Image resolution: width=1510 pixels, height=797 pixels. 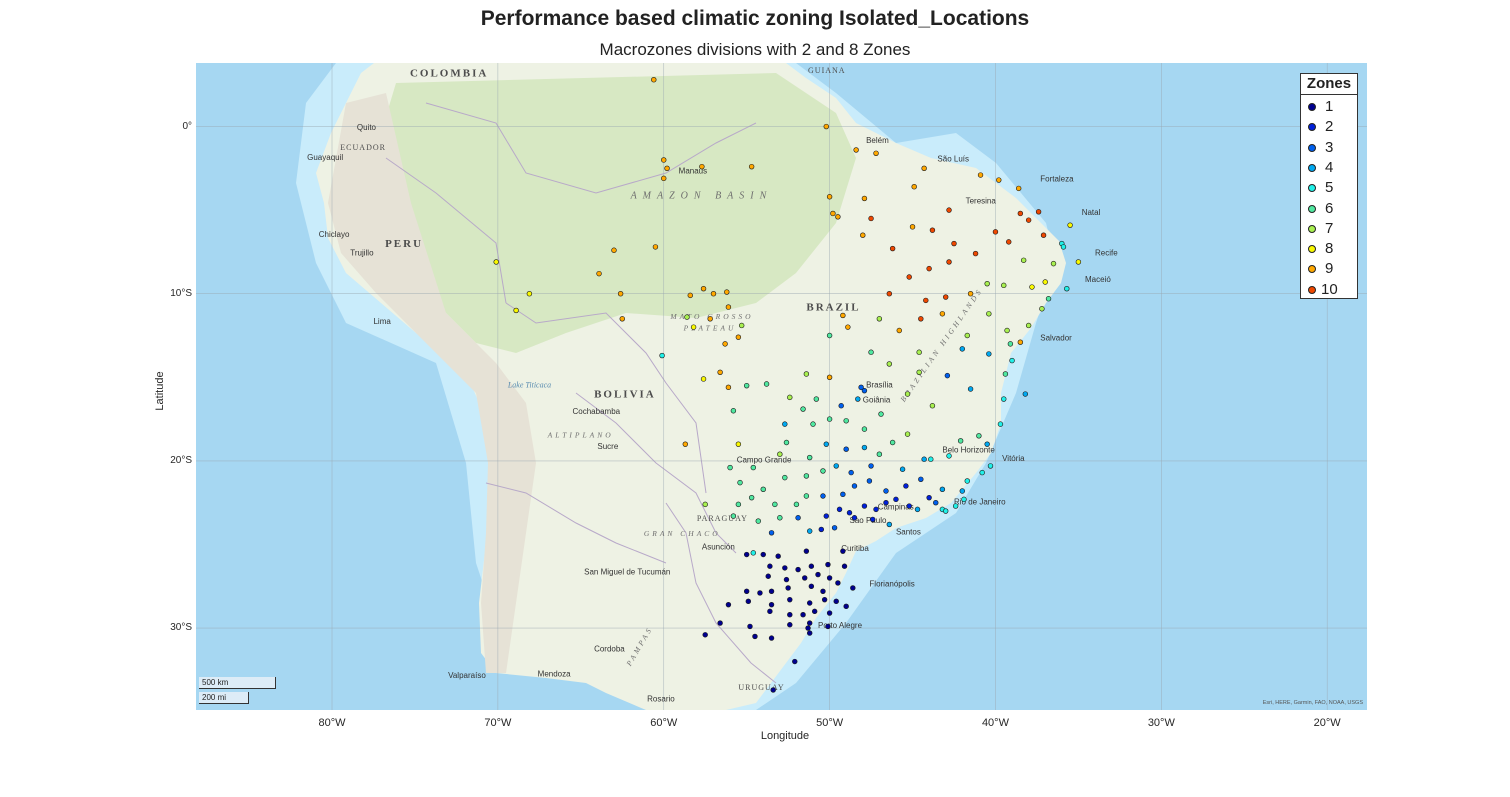 What do you see at coordinates (953, 159) in the screenshot?
I see `map-label: São Luís` at bounding box center [953, 159].